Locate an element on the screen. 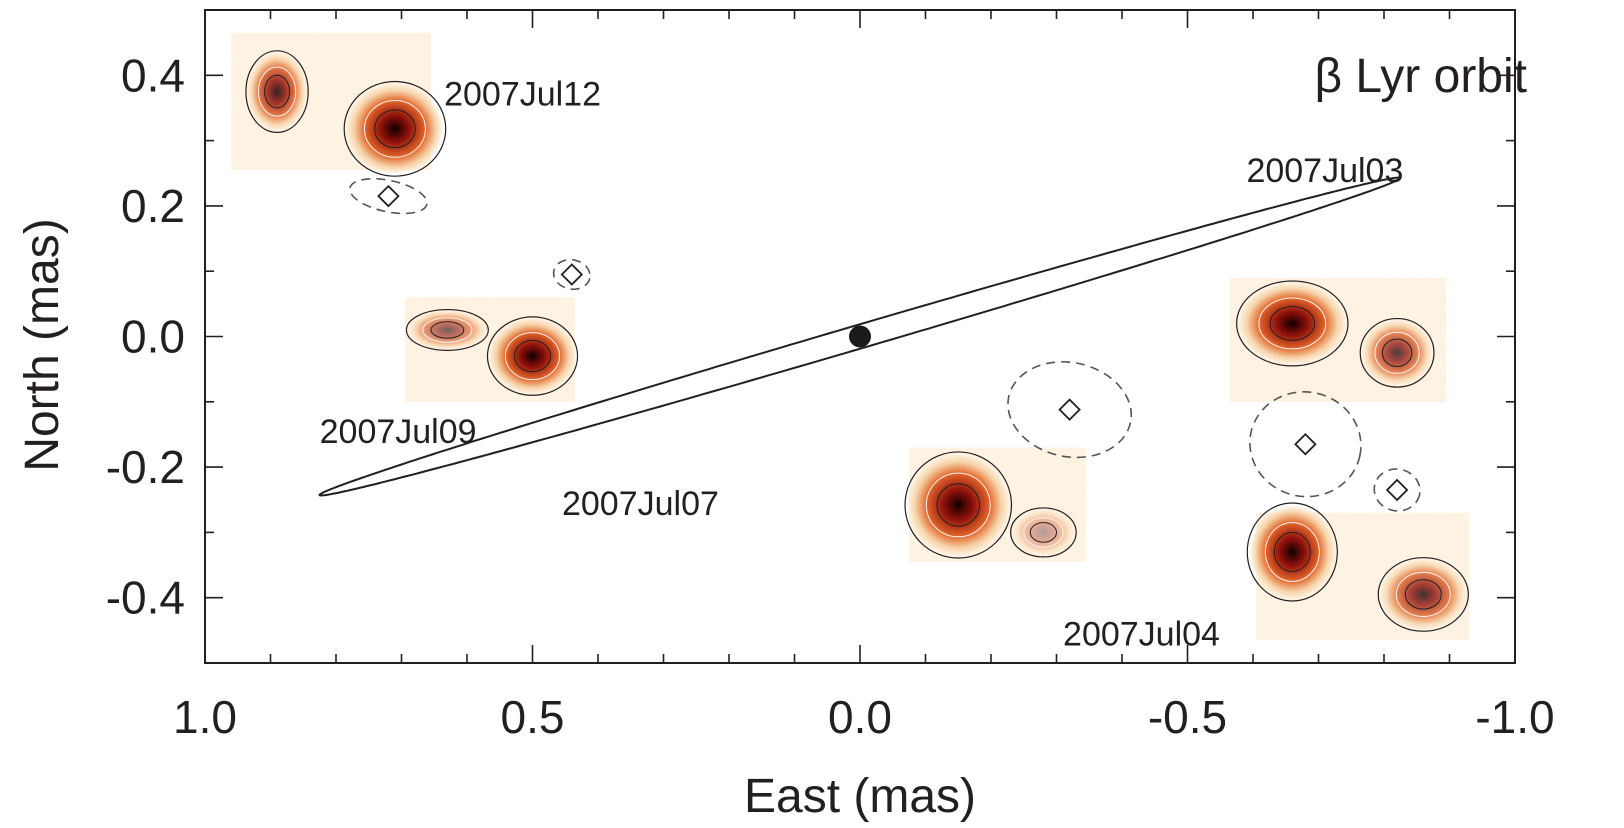 This screenshot has width=1624, height=828. image-date-label: 2007Jul03 is located at coordinates (1324, 171).